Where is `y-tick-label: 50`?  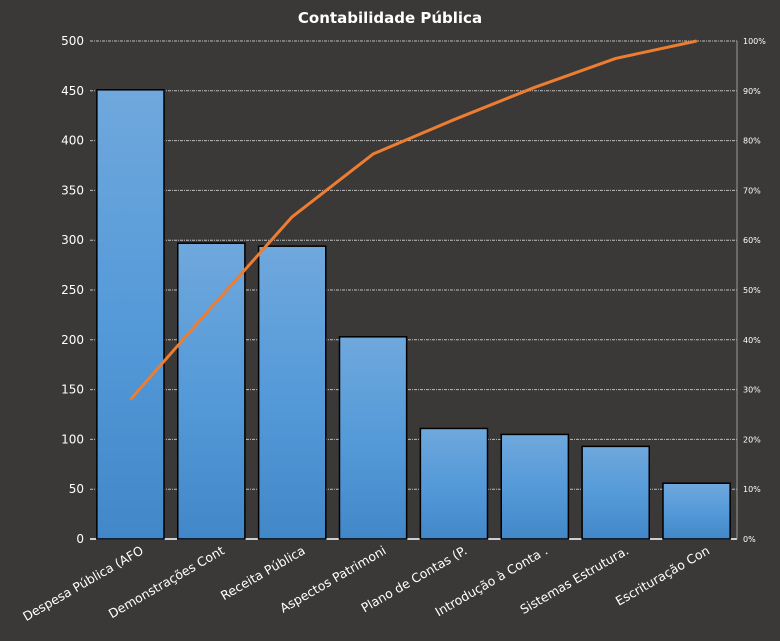
y-tick-label: 50 is located at coordinates (76, 489).